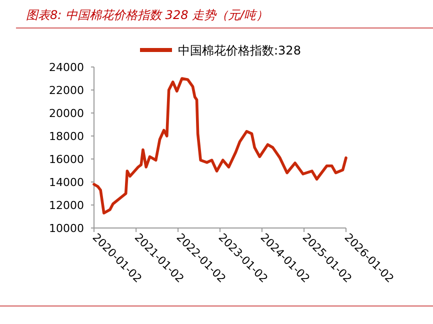 The width and height of the screenshot is (433, 324). I want to click on y-tick-label: 22000, so click(66, 90).